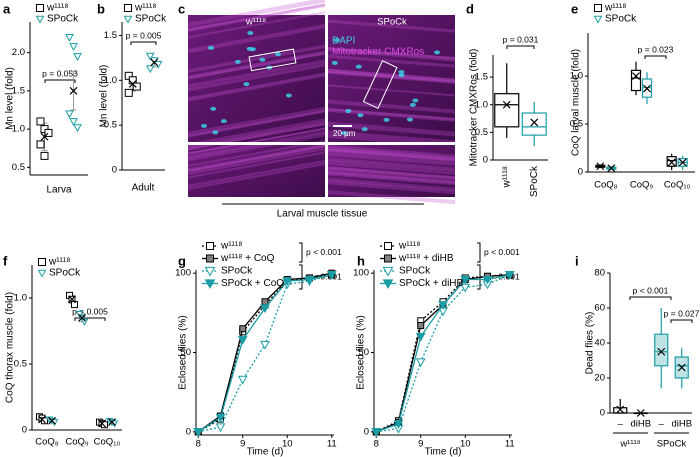 This screenshot has height=457, width=700. I want to click on p-value: p = 0.023, so click(656, 49).